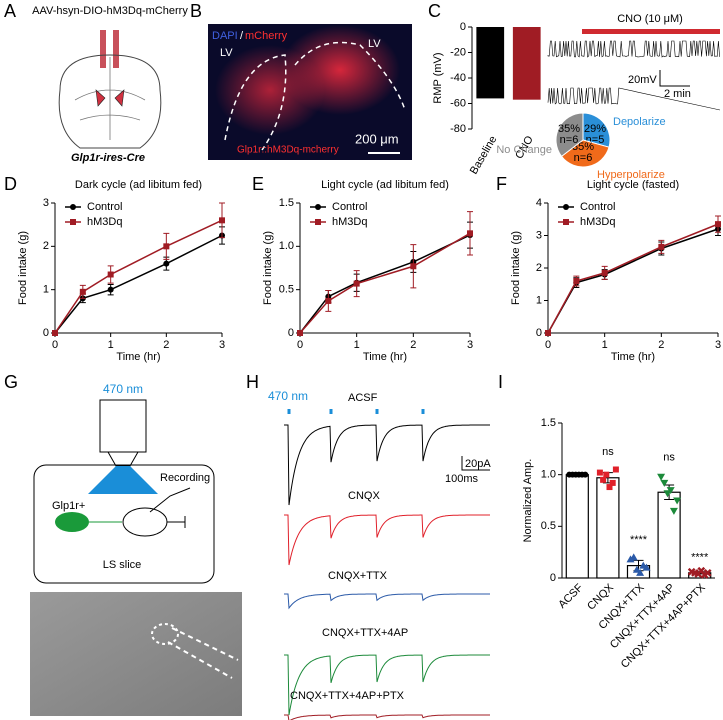 This screenshot has height=720, width=723. What do you see at coordinates (639, 122) in the screenshot?
I see `slice-name: Depolarize` at bounding box center [639, 122].